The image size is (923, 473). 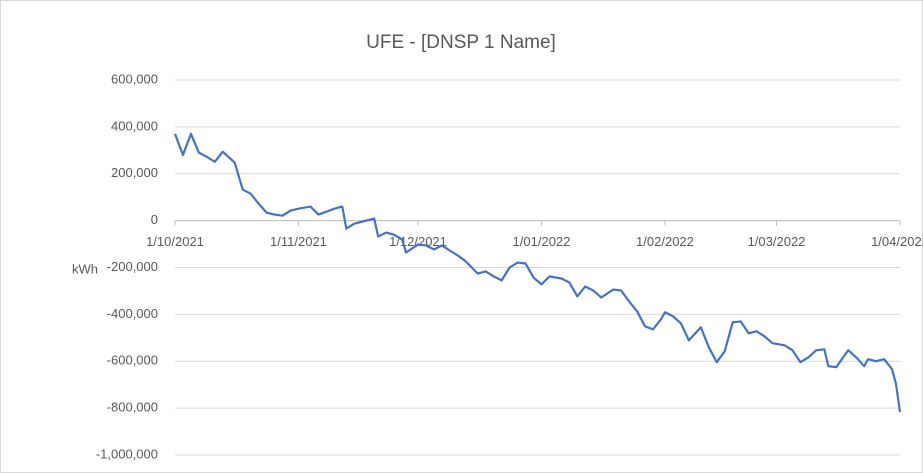 I want to click on y-tick-label: -800,000, so click(x=132, y=407).